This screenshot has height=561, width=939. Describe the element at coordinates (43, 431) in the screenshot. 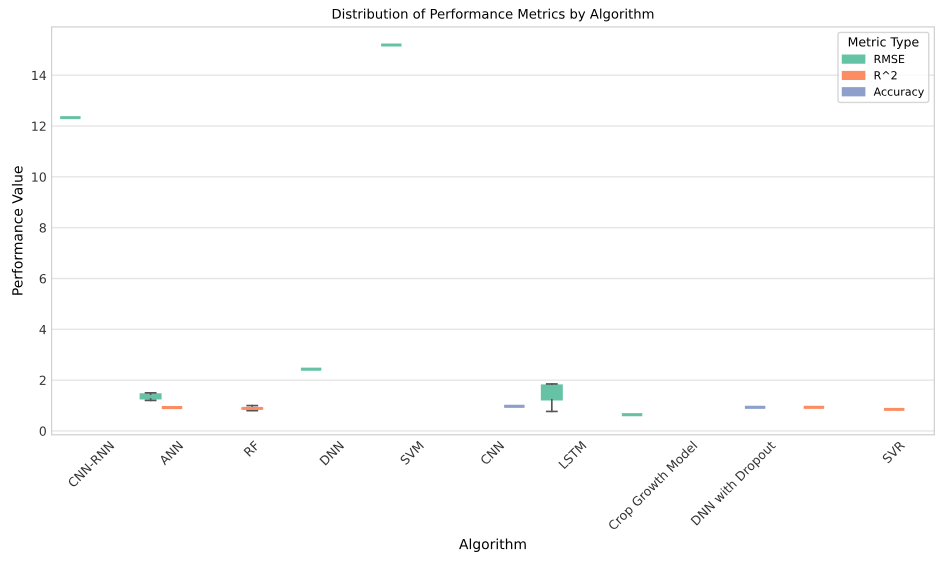

I see `y-tick-label: 0` at that location.